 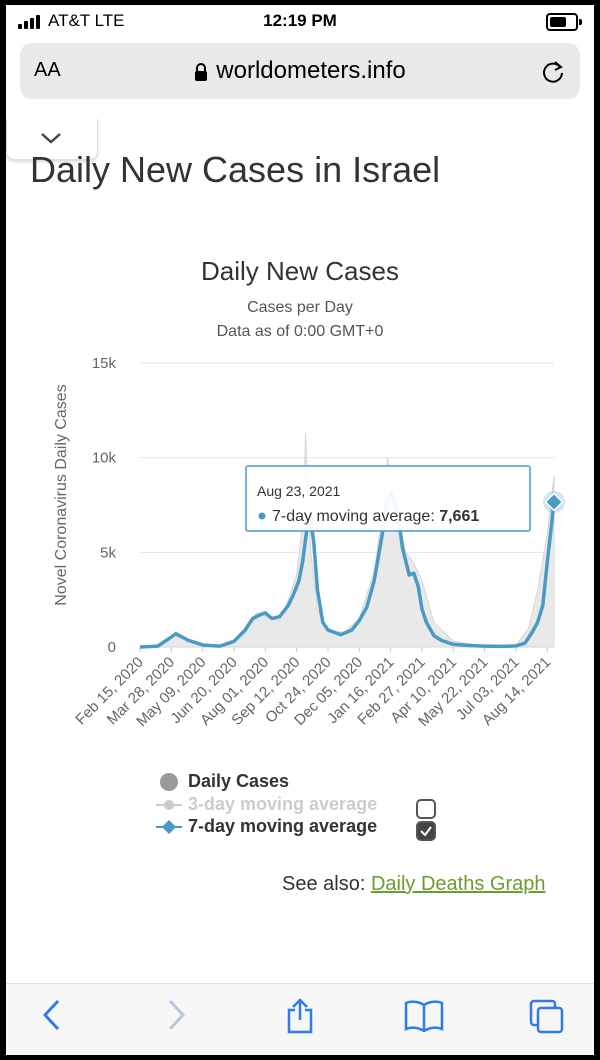 I want to click on checkmark-icon, so click(x=426, y=831).